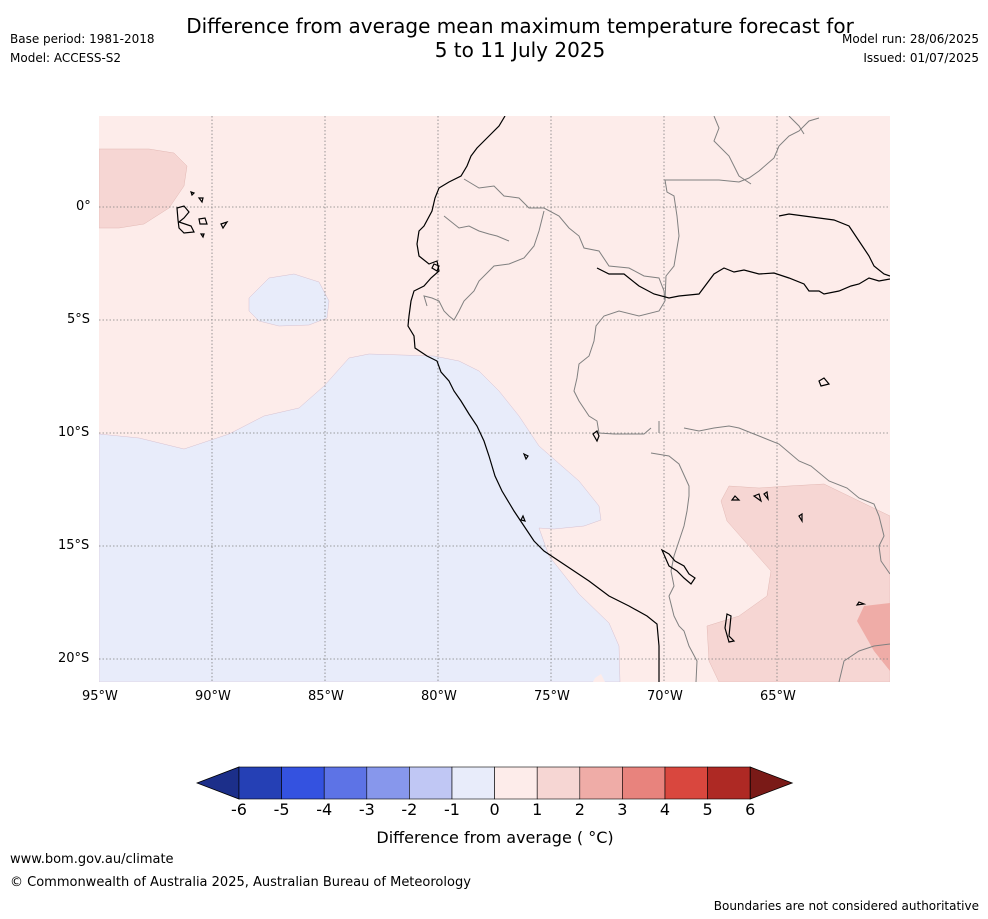  What do you see at coordinates (873, 637) in the screenshot?
I see `anomaly-2-3-region` at bounding box center [873, 637].